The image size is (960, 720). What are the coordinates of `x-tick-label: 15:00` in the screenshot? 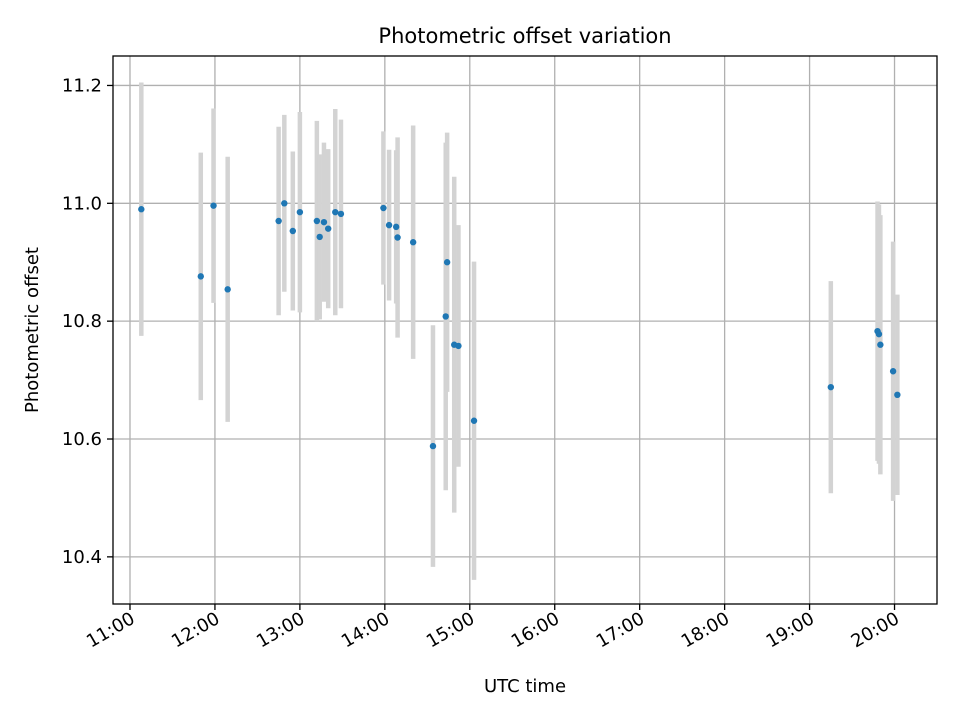 It's located at (450, 630).